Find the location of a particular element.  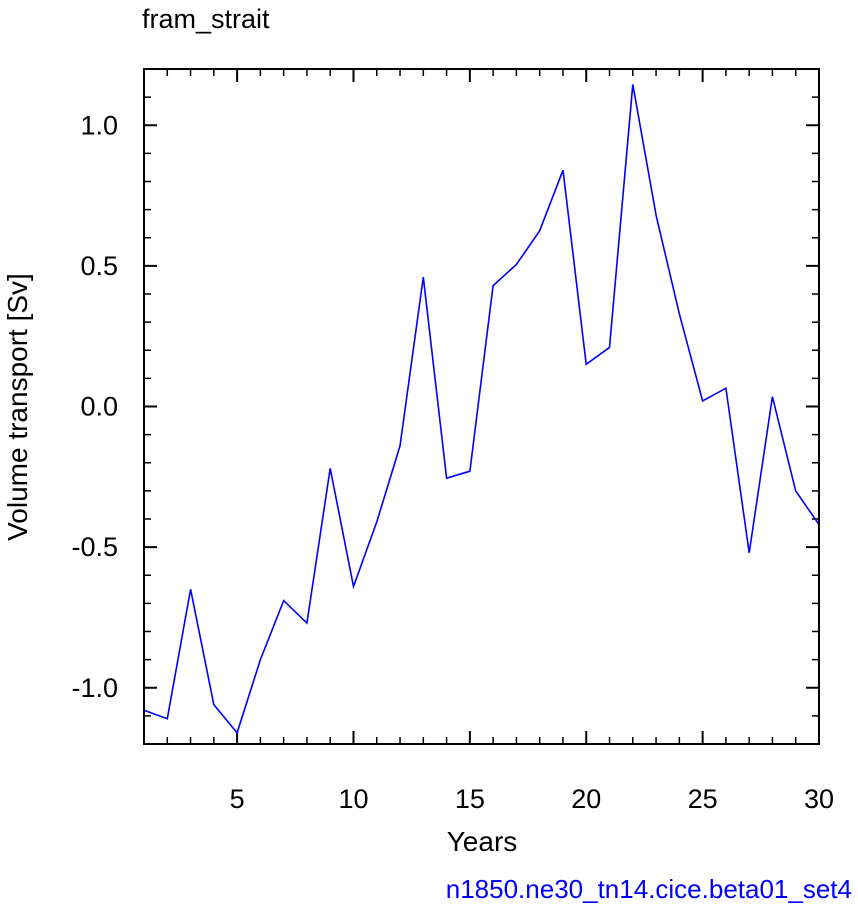

x-tick-label: 25 is located at coordinates (703, 799).